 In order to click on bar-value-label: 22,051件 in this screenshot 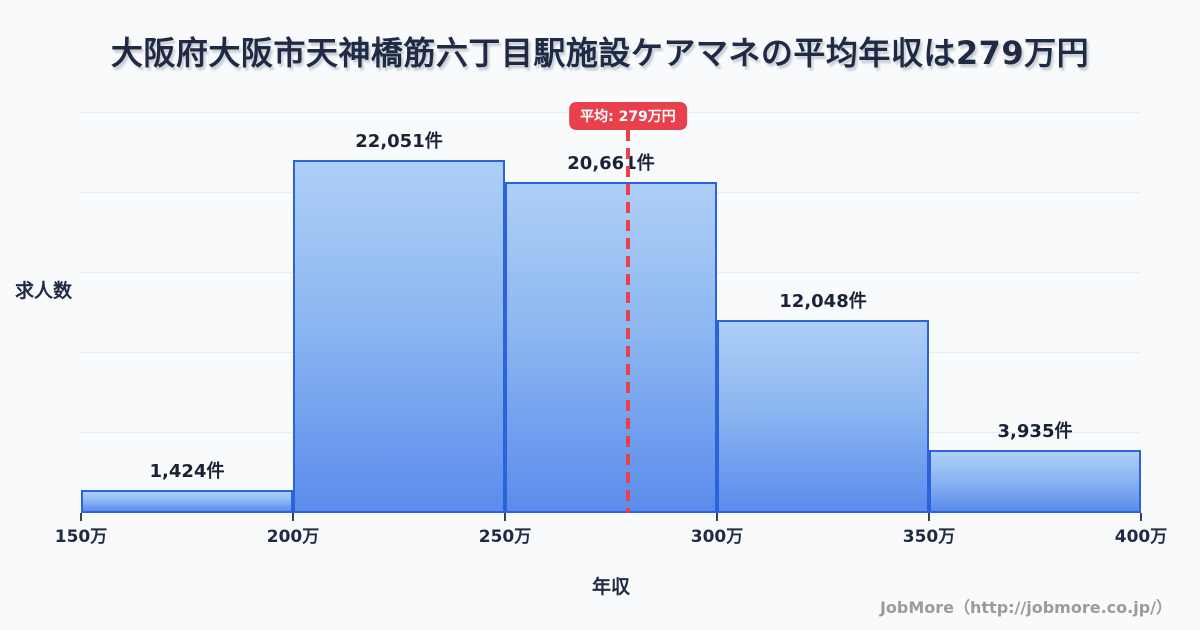, I will do `click(399, 141)`.